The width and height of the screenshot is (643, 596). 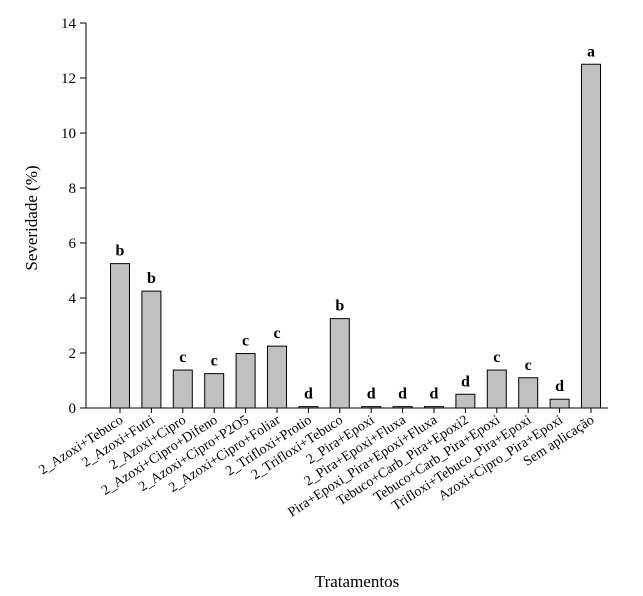 I want to click on significance-letter: a, so click(x=591, y=51).